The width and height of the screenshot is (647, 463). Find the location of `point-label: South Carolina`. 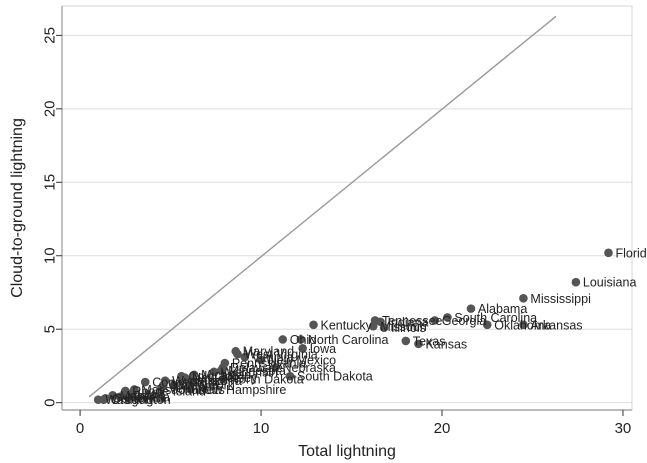

point-label: South Carolina is located at coordinates (495, 318).